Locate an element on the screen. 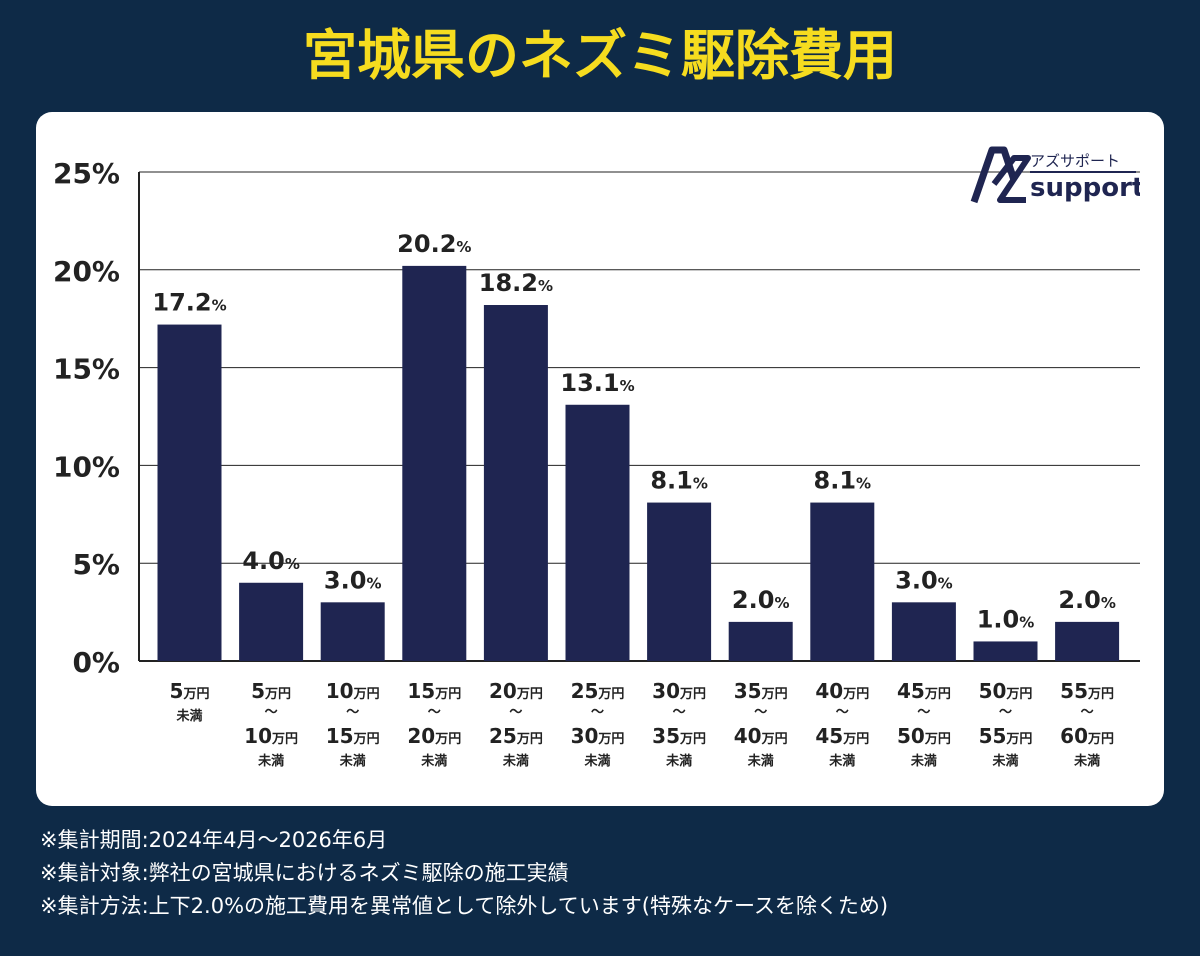 Image resolution: width=1200 pixels, height=956 pixels. azsupport-logo: アズサポート support is located at coordinates (1055, 175).